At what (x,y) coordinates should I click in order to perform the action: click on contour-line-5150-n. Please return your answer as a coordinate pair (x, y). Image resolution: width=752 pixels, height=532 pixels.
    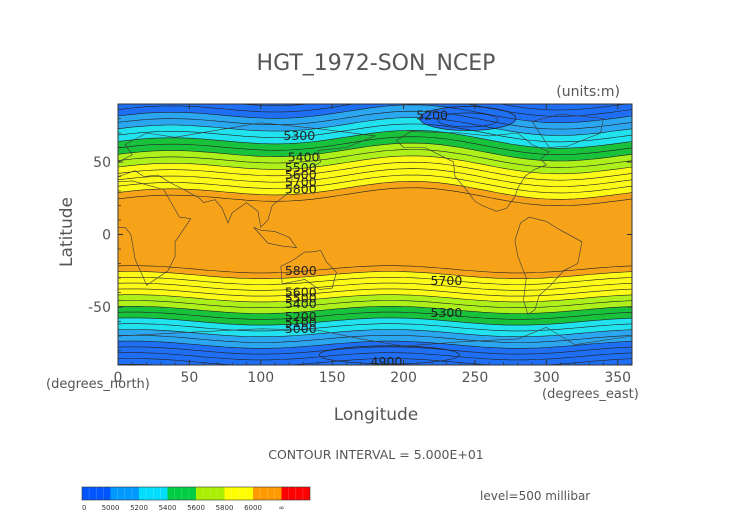
    Looking at the image, I should click on (375, 110).